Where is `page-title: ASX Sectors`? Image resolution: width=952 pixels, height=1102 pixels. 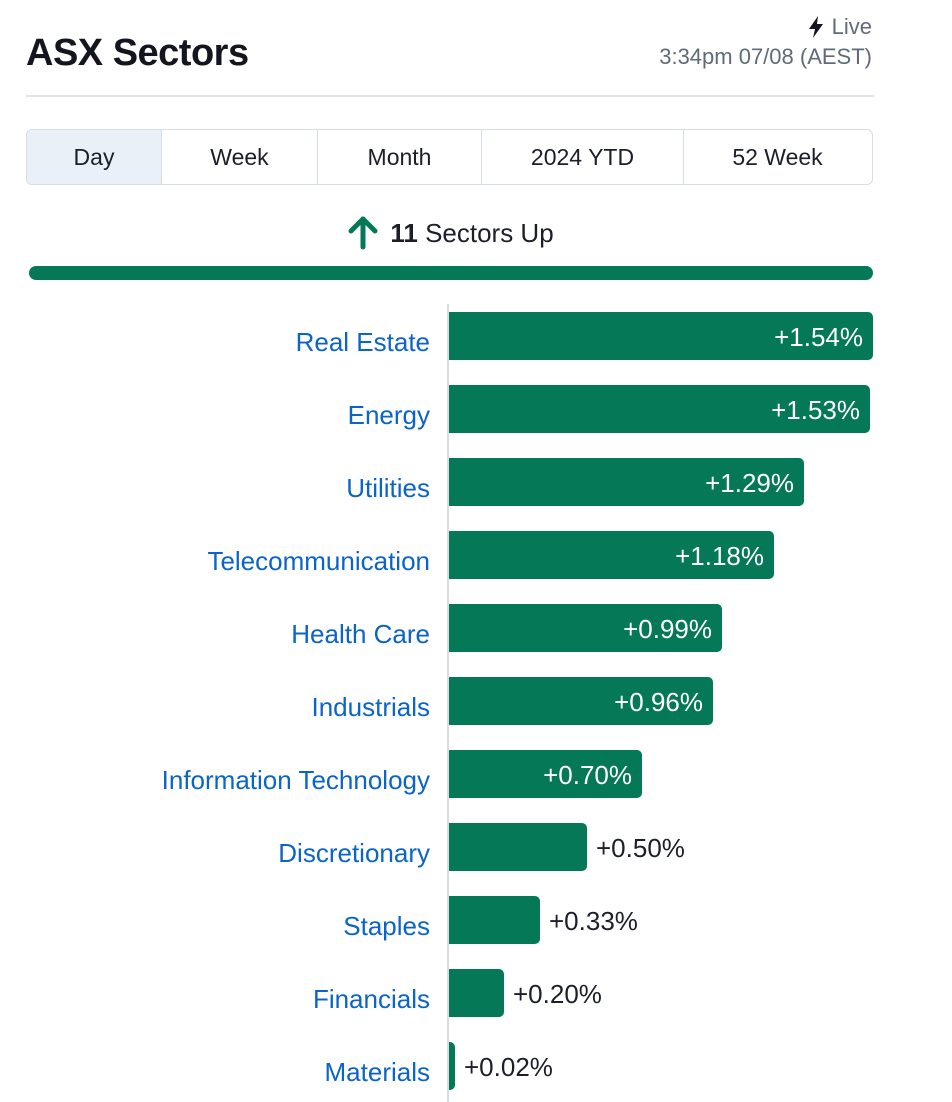
page-title: ASX Sectors is located at coordinates (137, 53).